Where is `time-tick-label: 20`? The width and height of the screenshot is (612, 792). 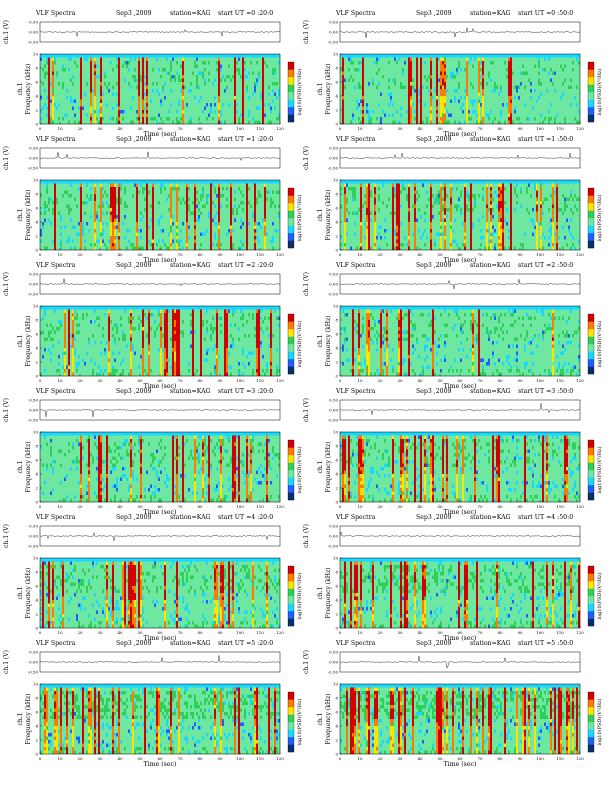
time-tick-label: 20 is located at coordinates (380, 128).